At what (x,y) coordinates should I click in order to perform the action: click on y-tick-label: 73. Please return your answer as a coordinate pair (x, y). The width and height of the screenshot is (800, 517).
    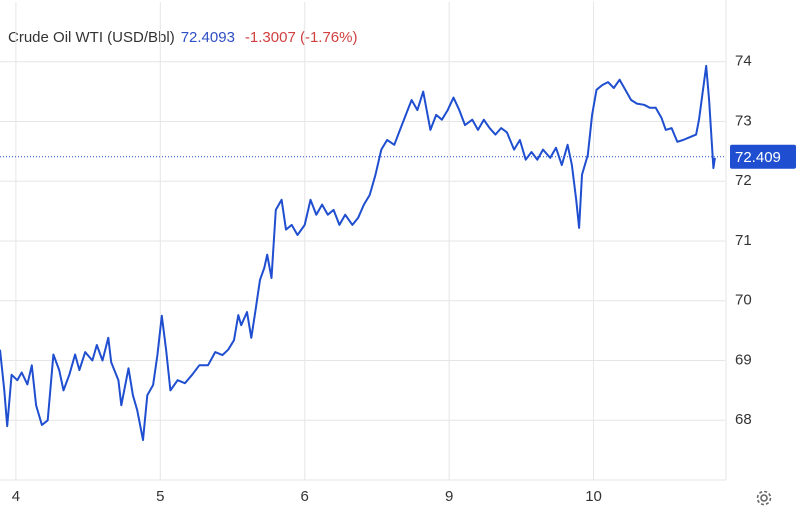
    Looking at the image, I should click on (743, 120).